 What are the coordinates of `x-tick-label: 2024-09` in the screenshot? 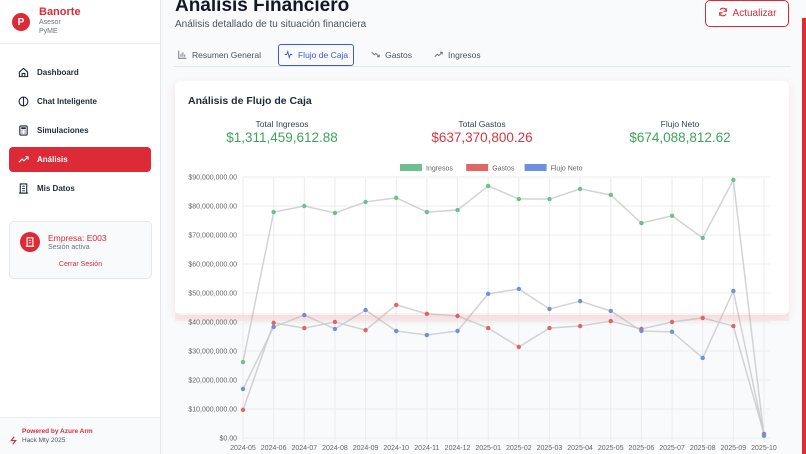 It's located at (366, 448).